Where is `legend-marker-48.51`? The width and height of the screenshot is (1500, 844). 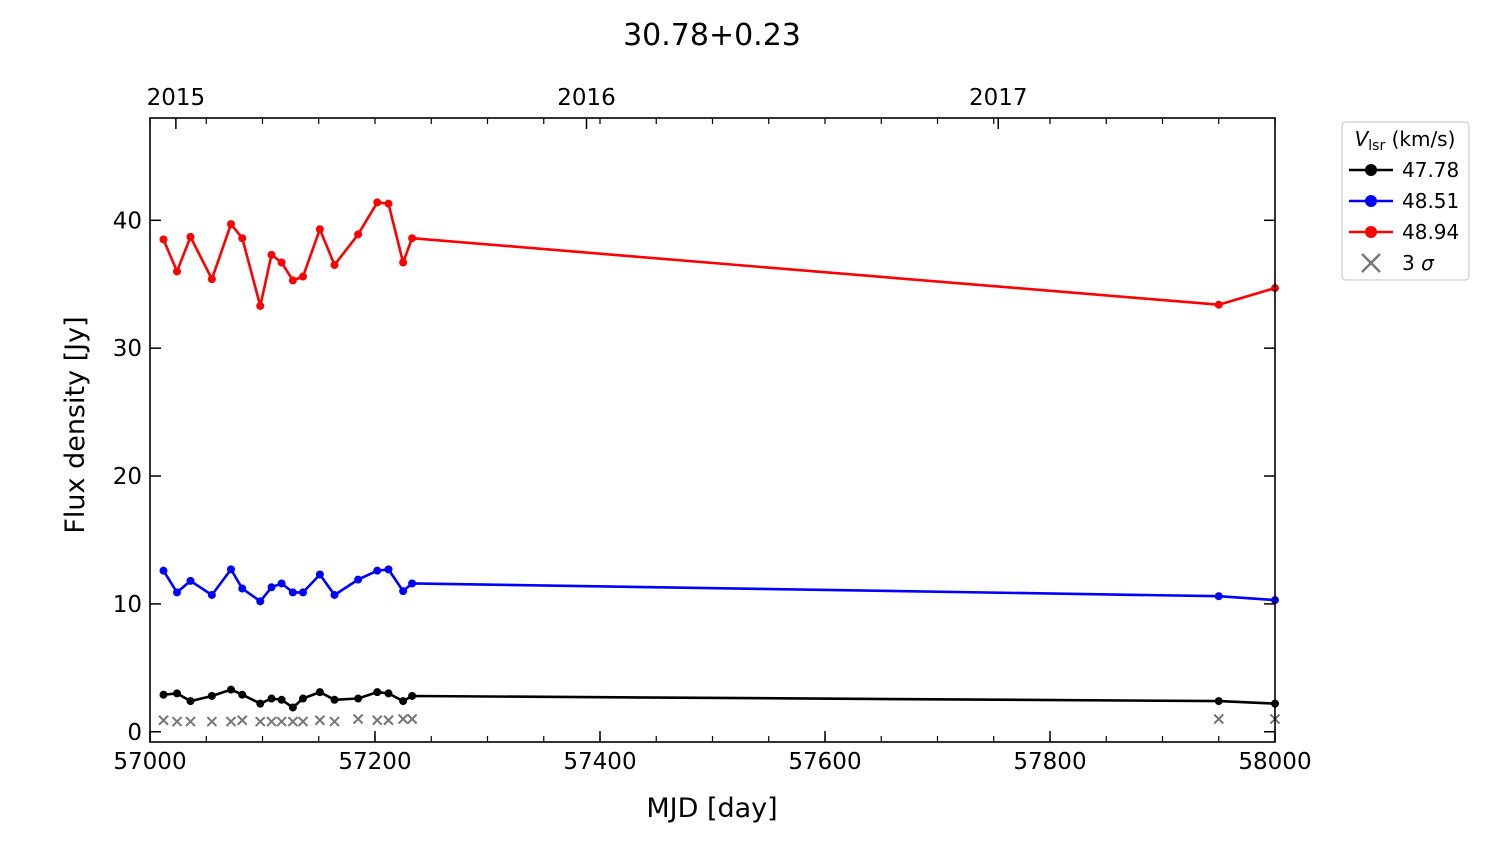 legend-marker-48.51 is located at coordinates (1371, 201).